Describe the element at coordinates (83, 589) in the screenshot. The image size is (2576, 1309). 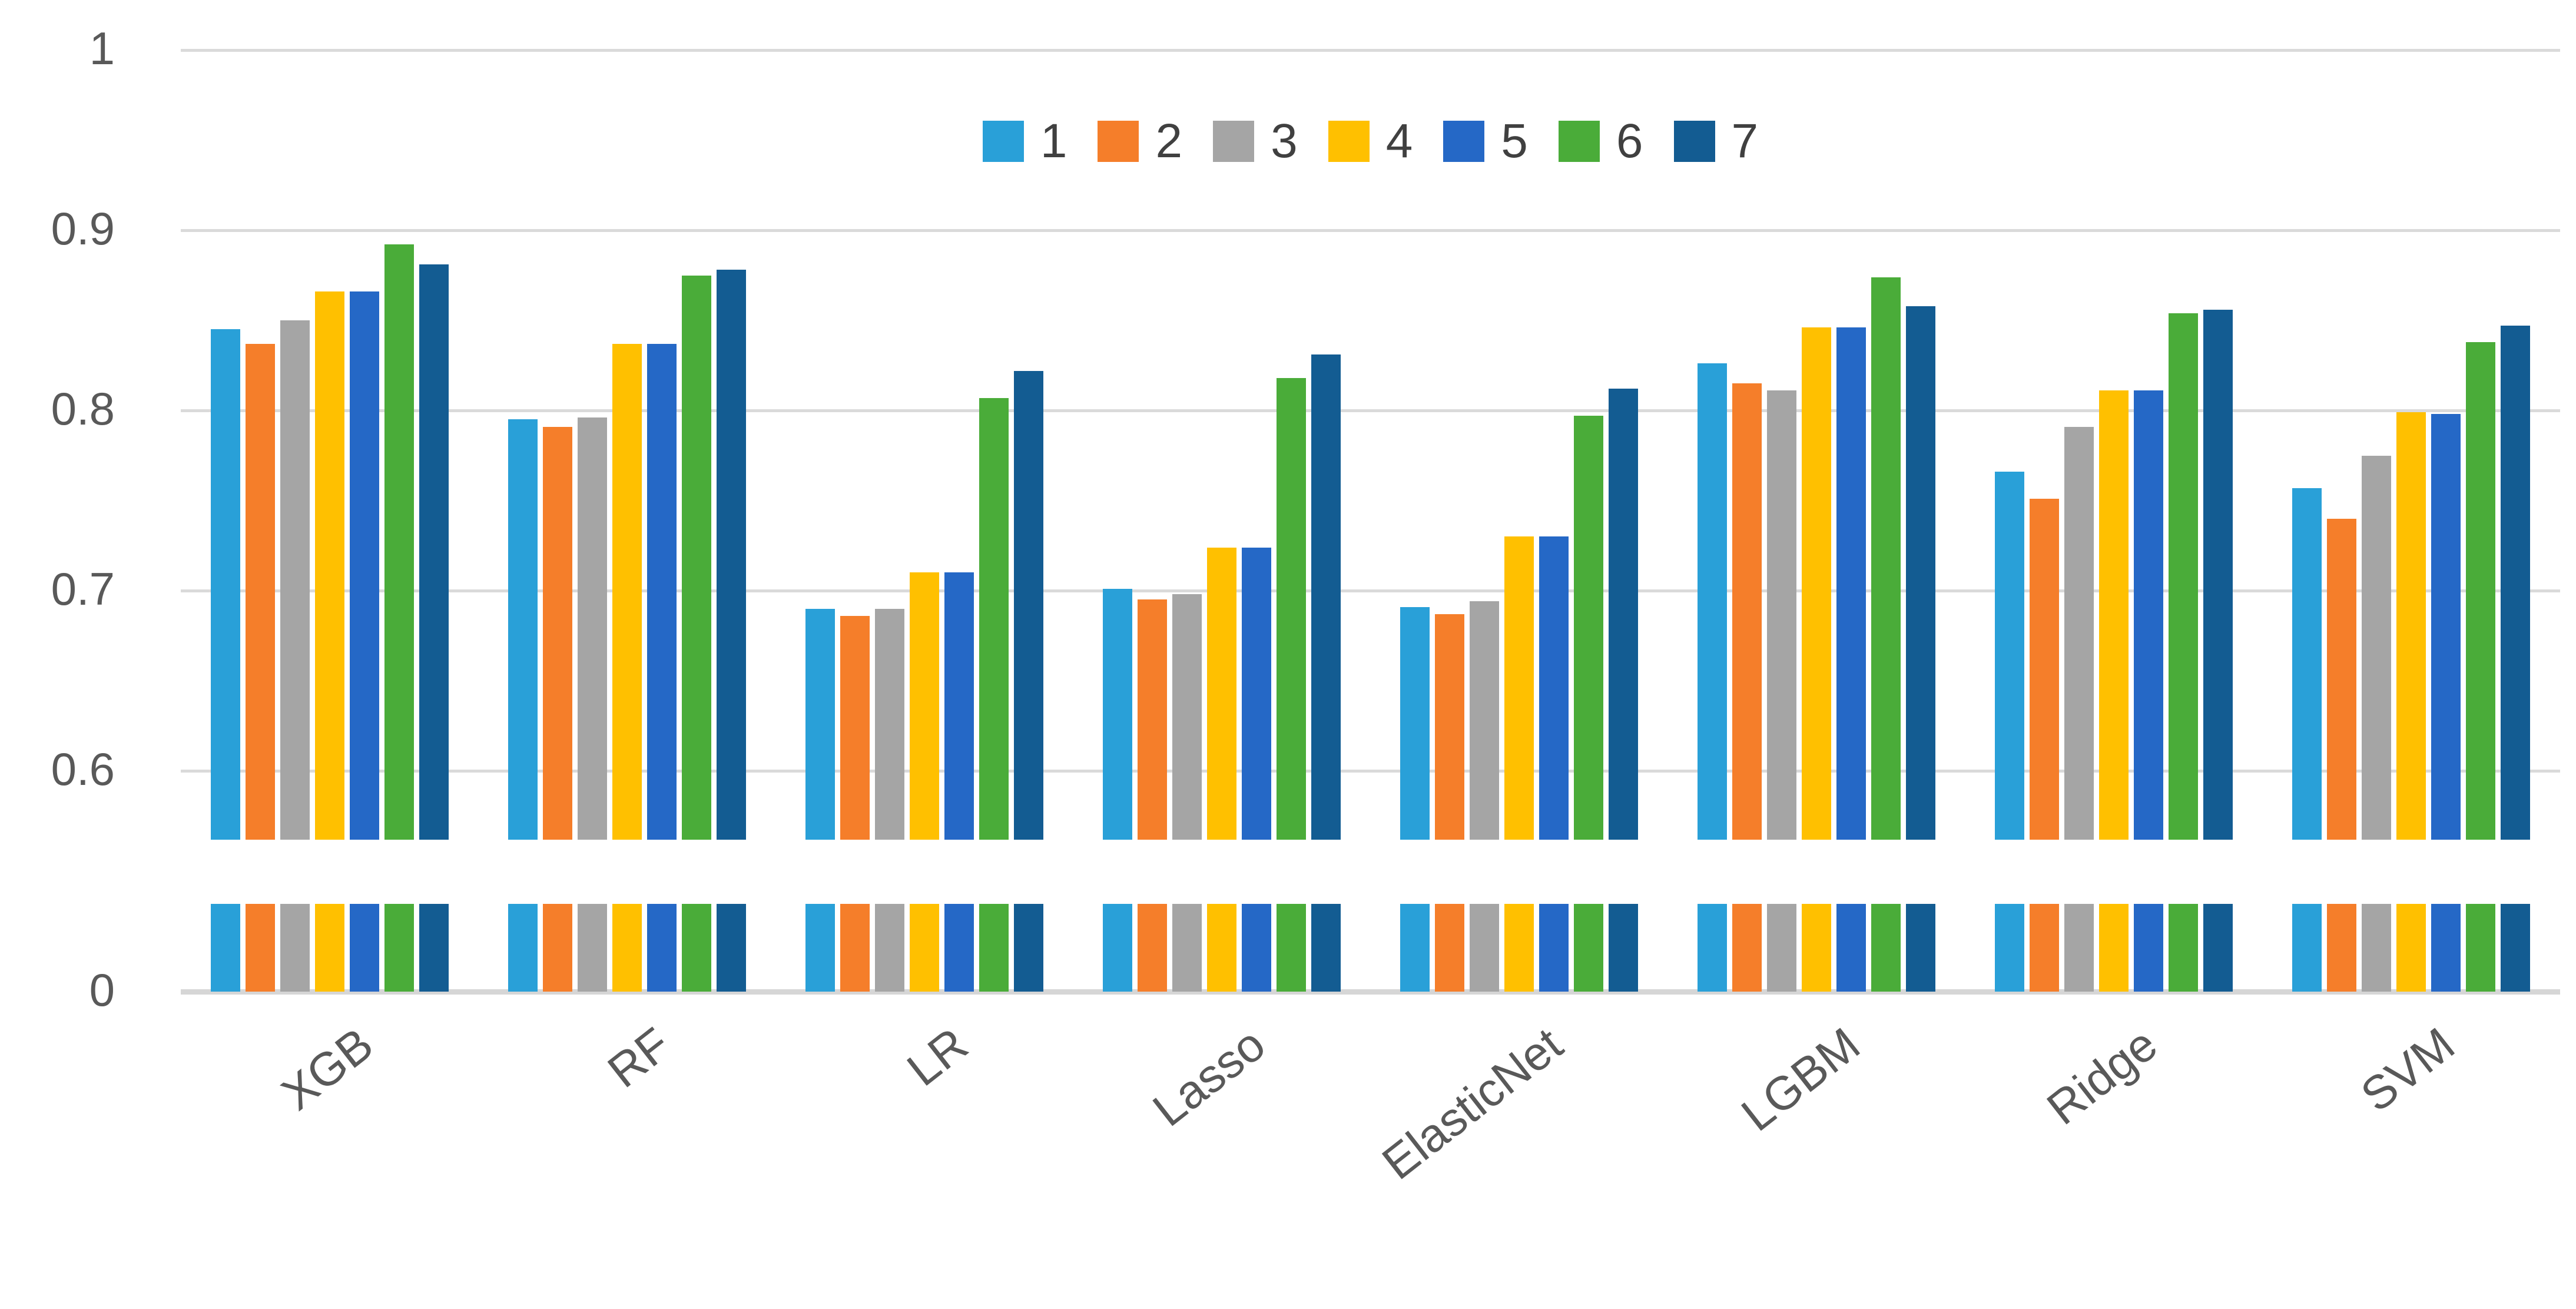
I see `y-tick-label: 0.7` at that location.